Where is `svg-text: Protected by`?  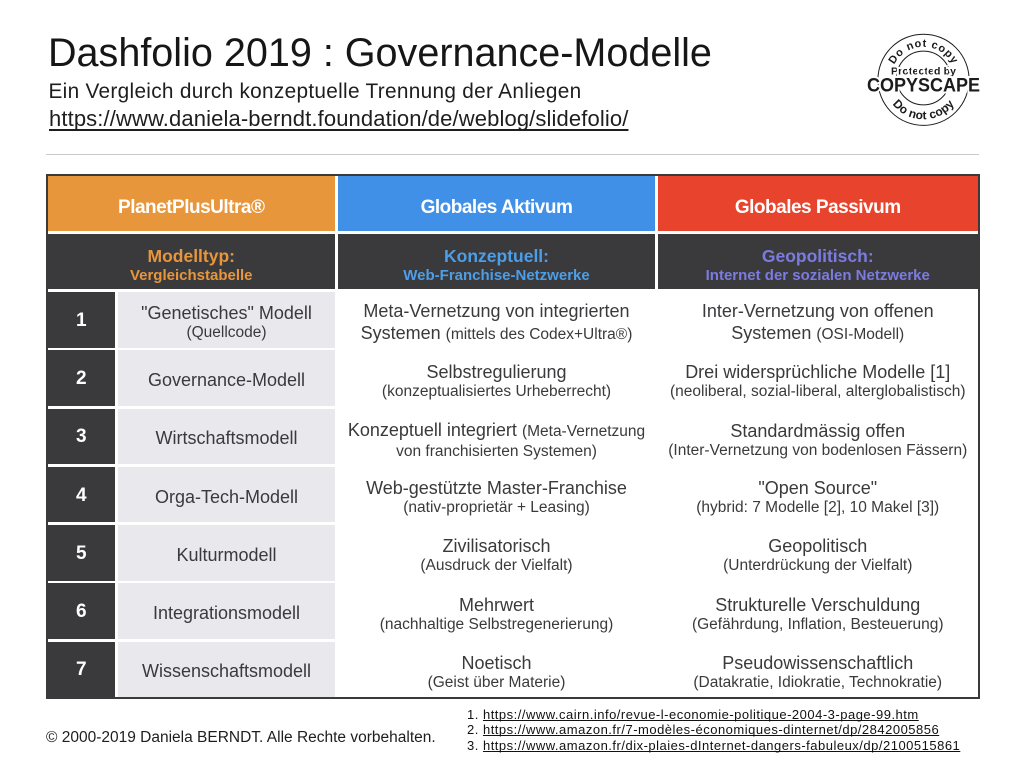 svg-text: Protected by is located at coordinates (923, 72).